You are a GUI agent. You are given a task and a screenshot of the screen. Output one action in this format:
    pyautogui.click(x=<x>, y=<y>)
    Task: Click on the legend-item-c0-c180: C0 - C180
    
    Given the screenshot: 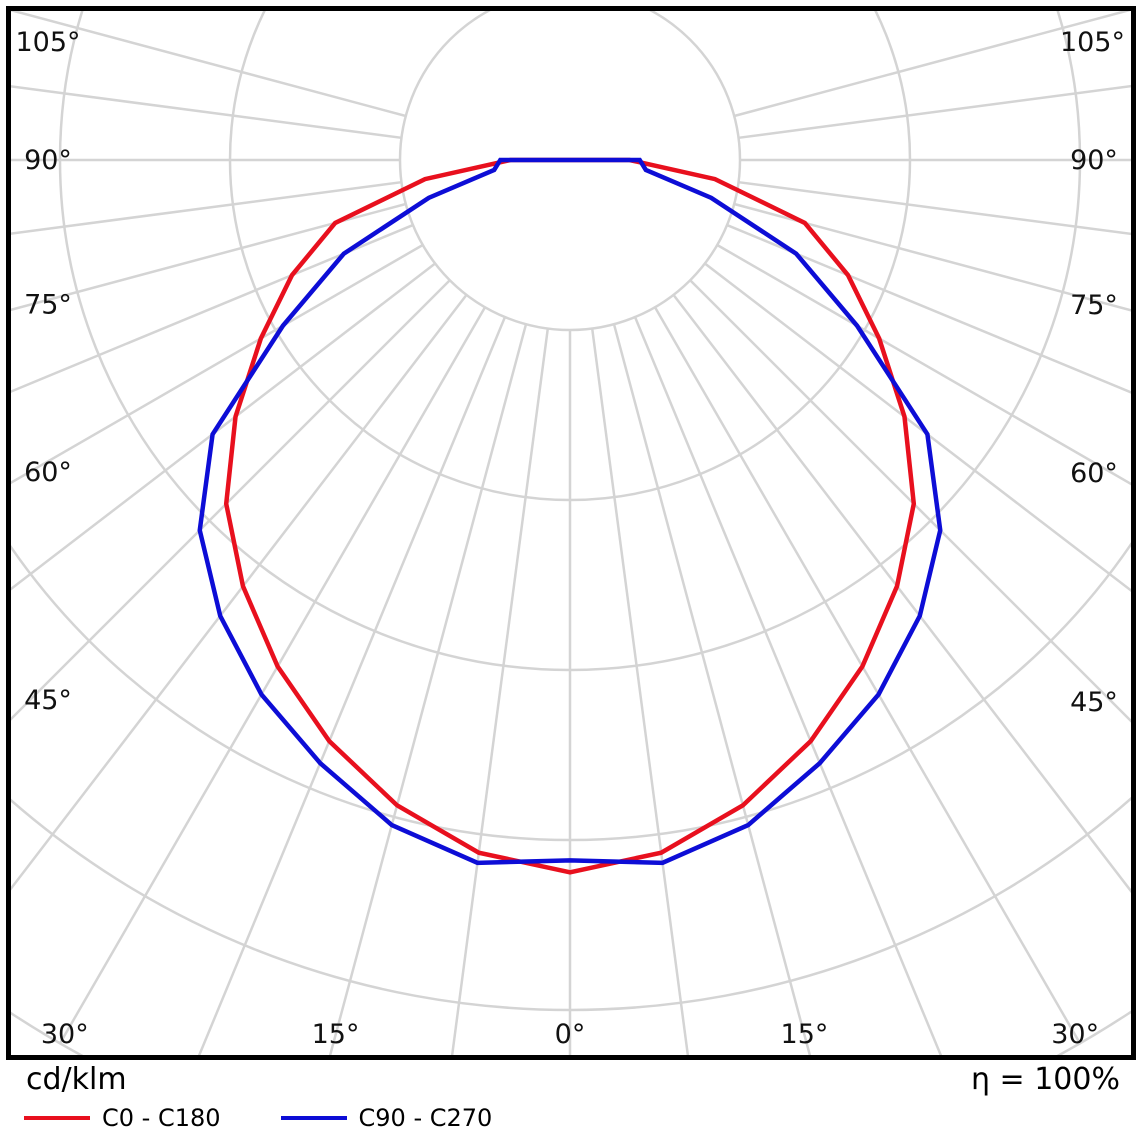 What is the action you would take?
    pyautogui.click(x=122, y=1118)
    